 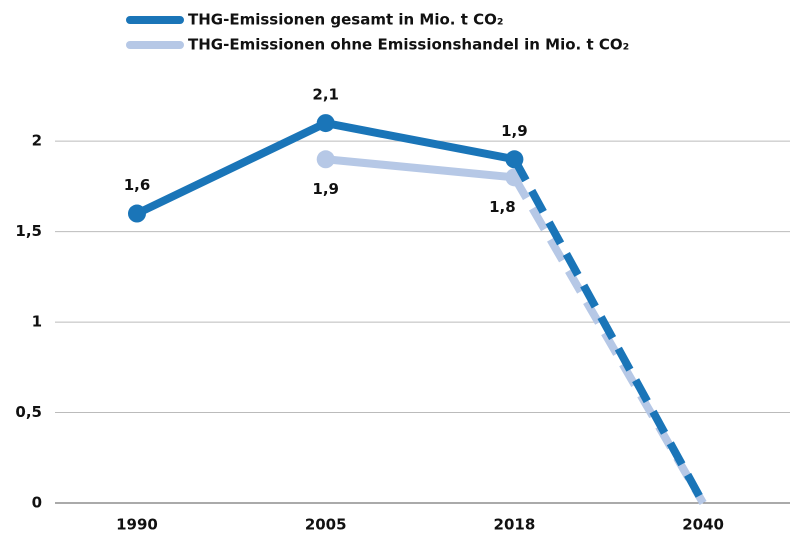 What do you see at coordinates (137, 185) in the screenshot?
I see `data-label: 1,6` at bounding box center [137, 185].